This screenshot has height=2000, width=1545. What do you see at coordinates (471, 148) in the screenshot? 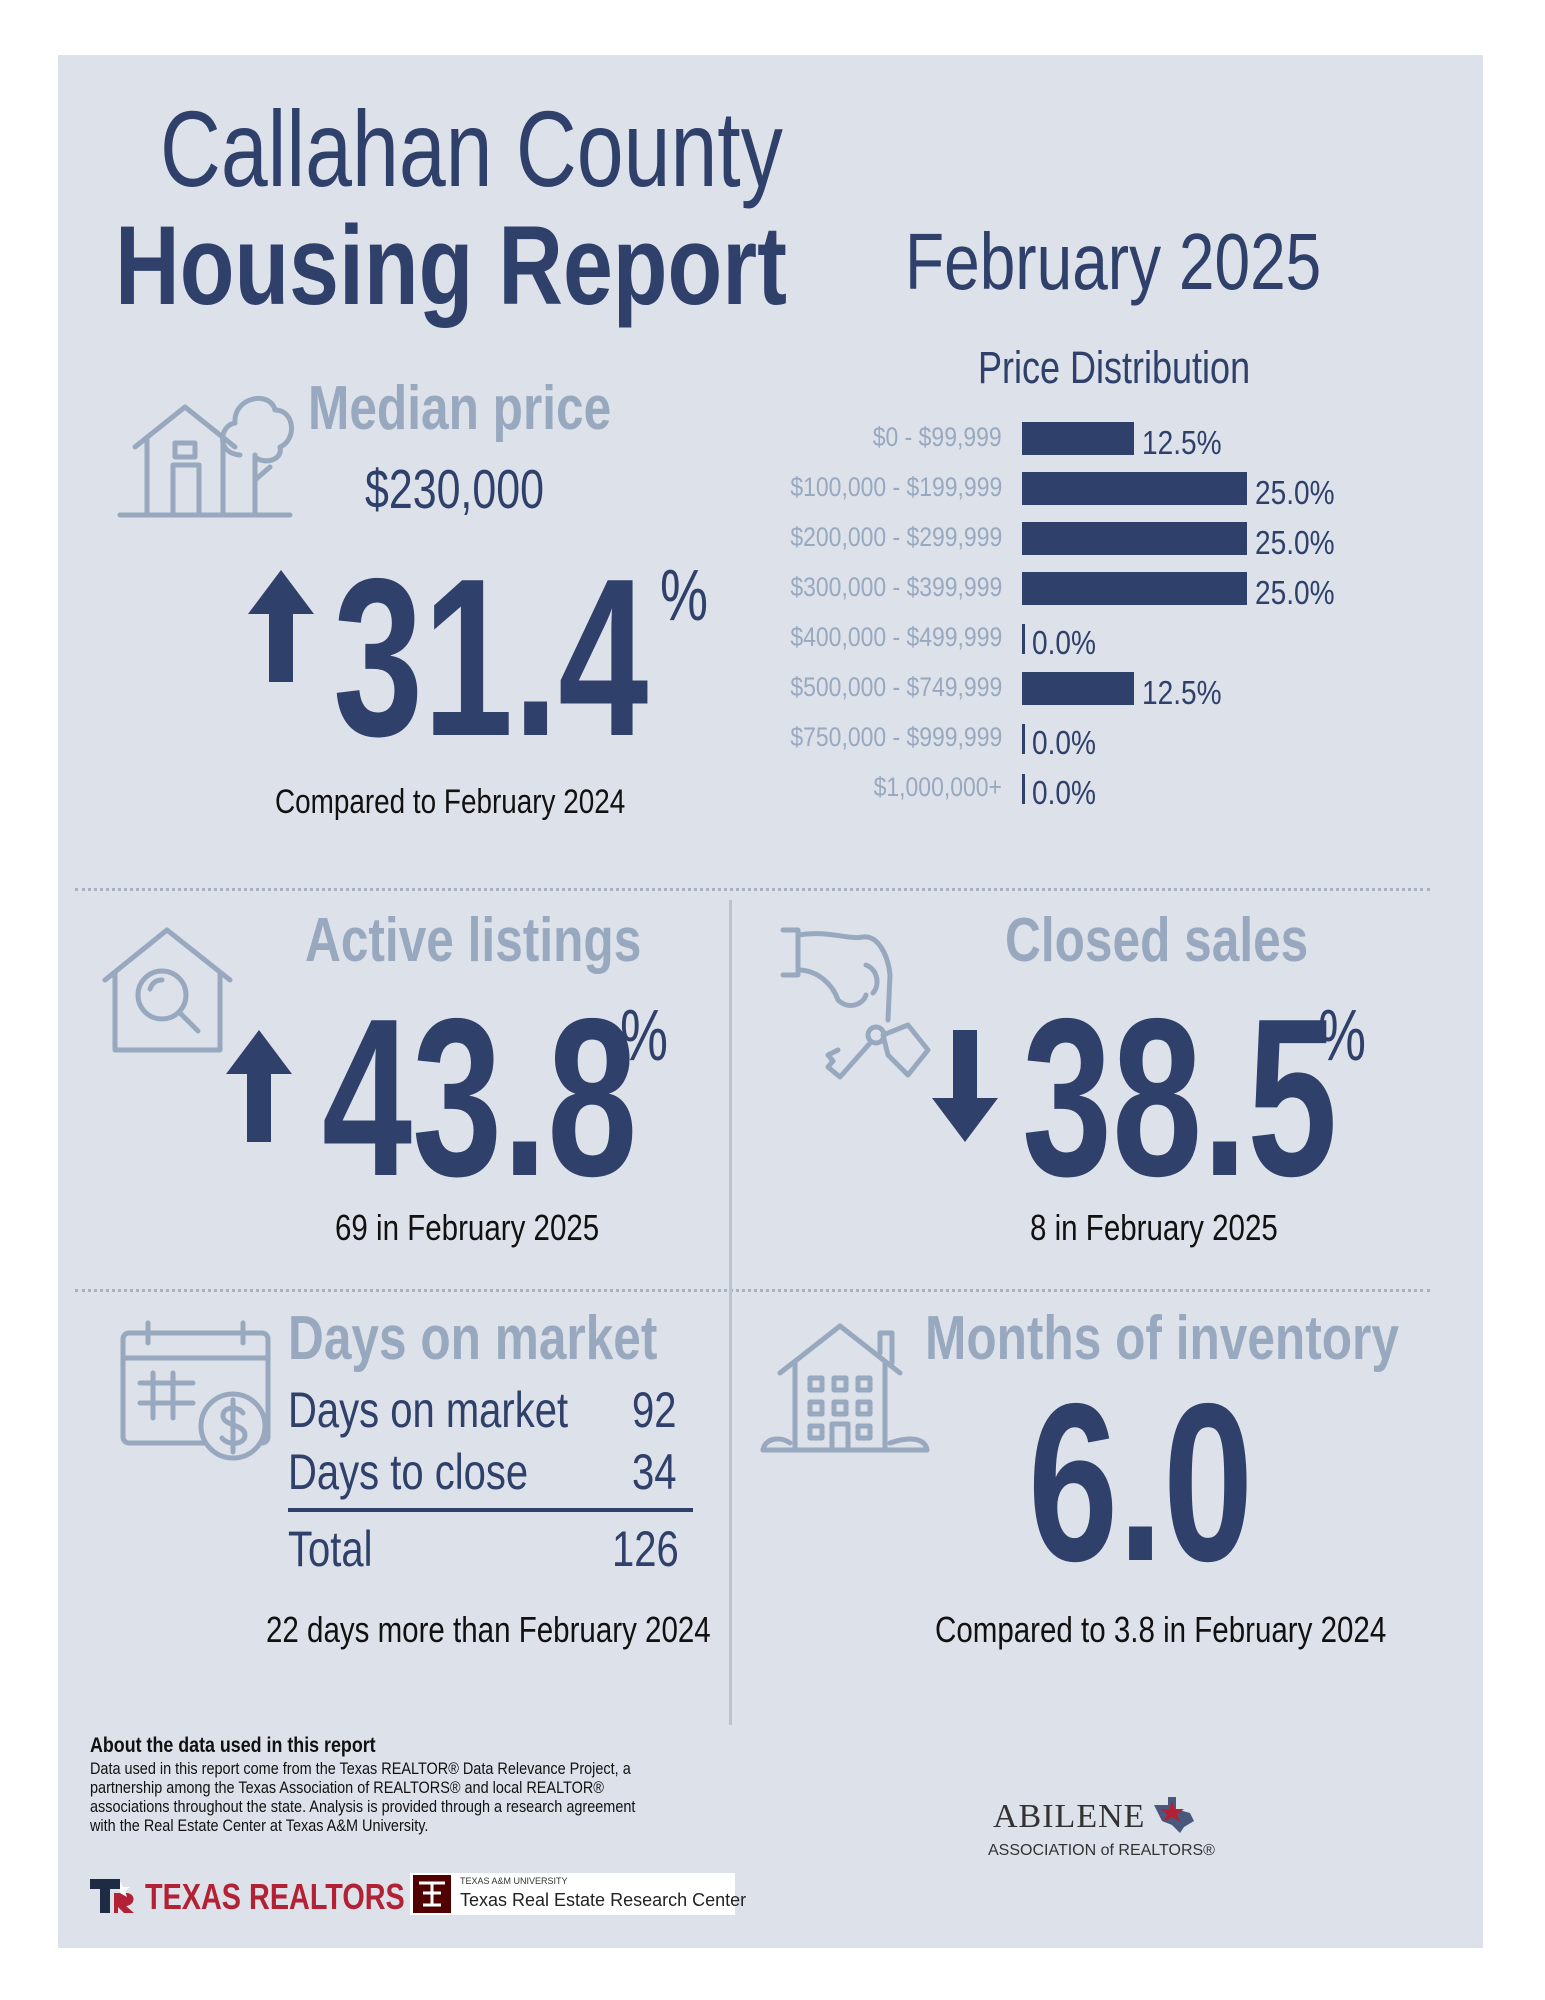
I see `title-line1: Callahan County` at bounding box center [471, 148].